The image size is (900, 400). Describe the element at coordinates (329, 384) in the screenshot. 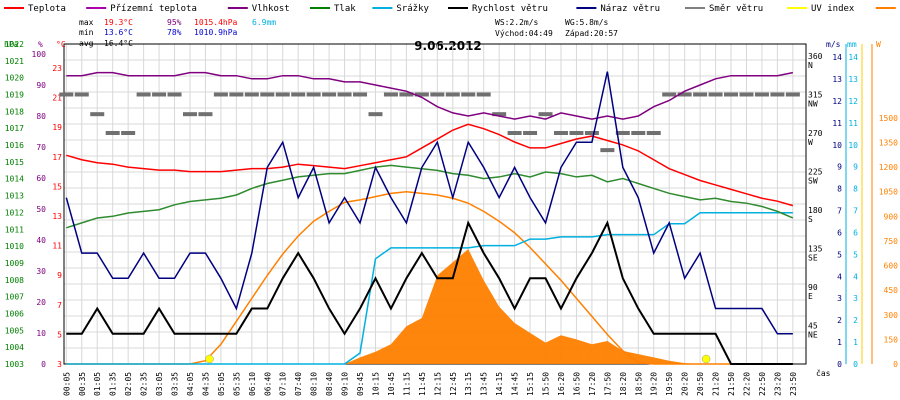

I see `x-tick-17: 08:40` at that location.